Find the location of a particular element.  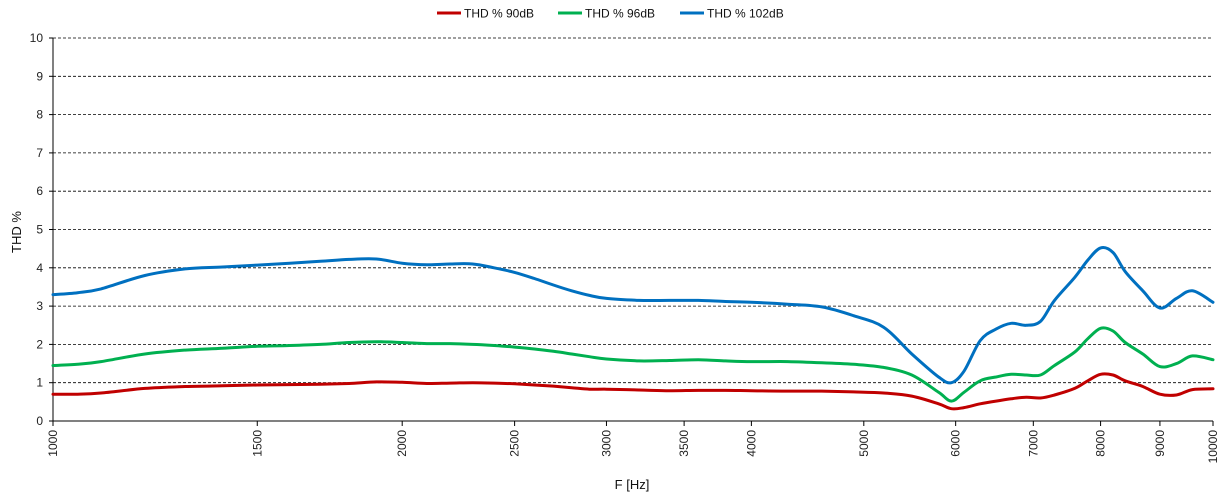

xtick-label-9000: 9000 is located at coordinates (1160, 443).